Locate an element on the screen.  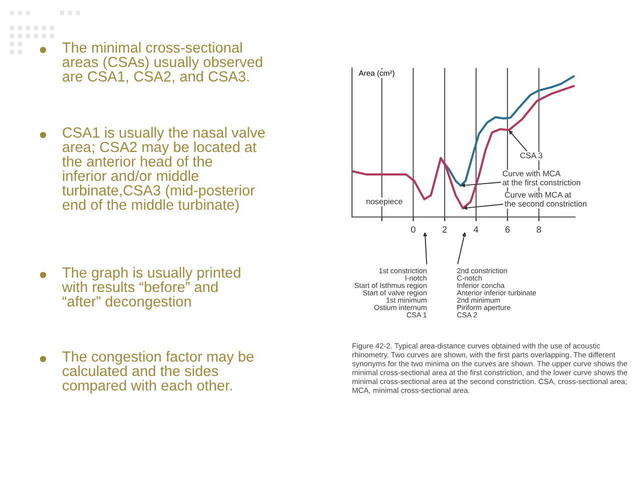
annotation: CSA 3 is located at coordinates (531, 155).